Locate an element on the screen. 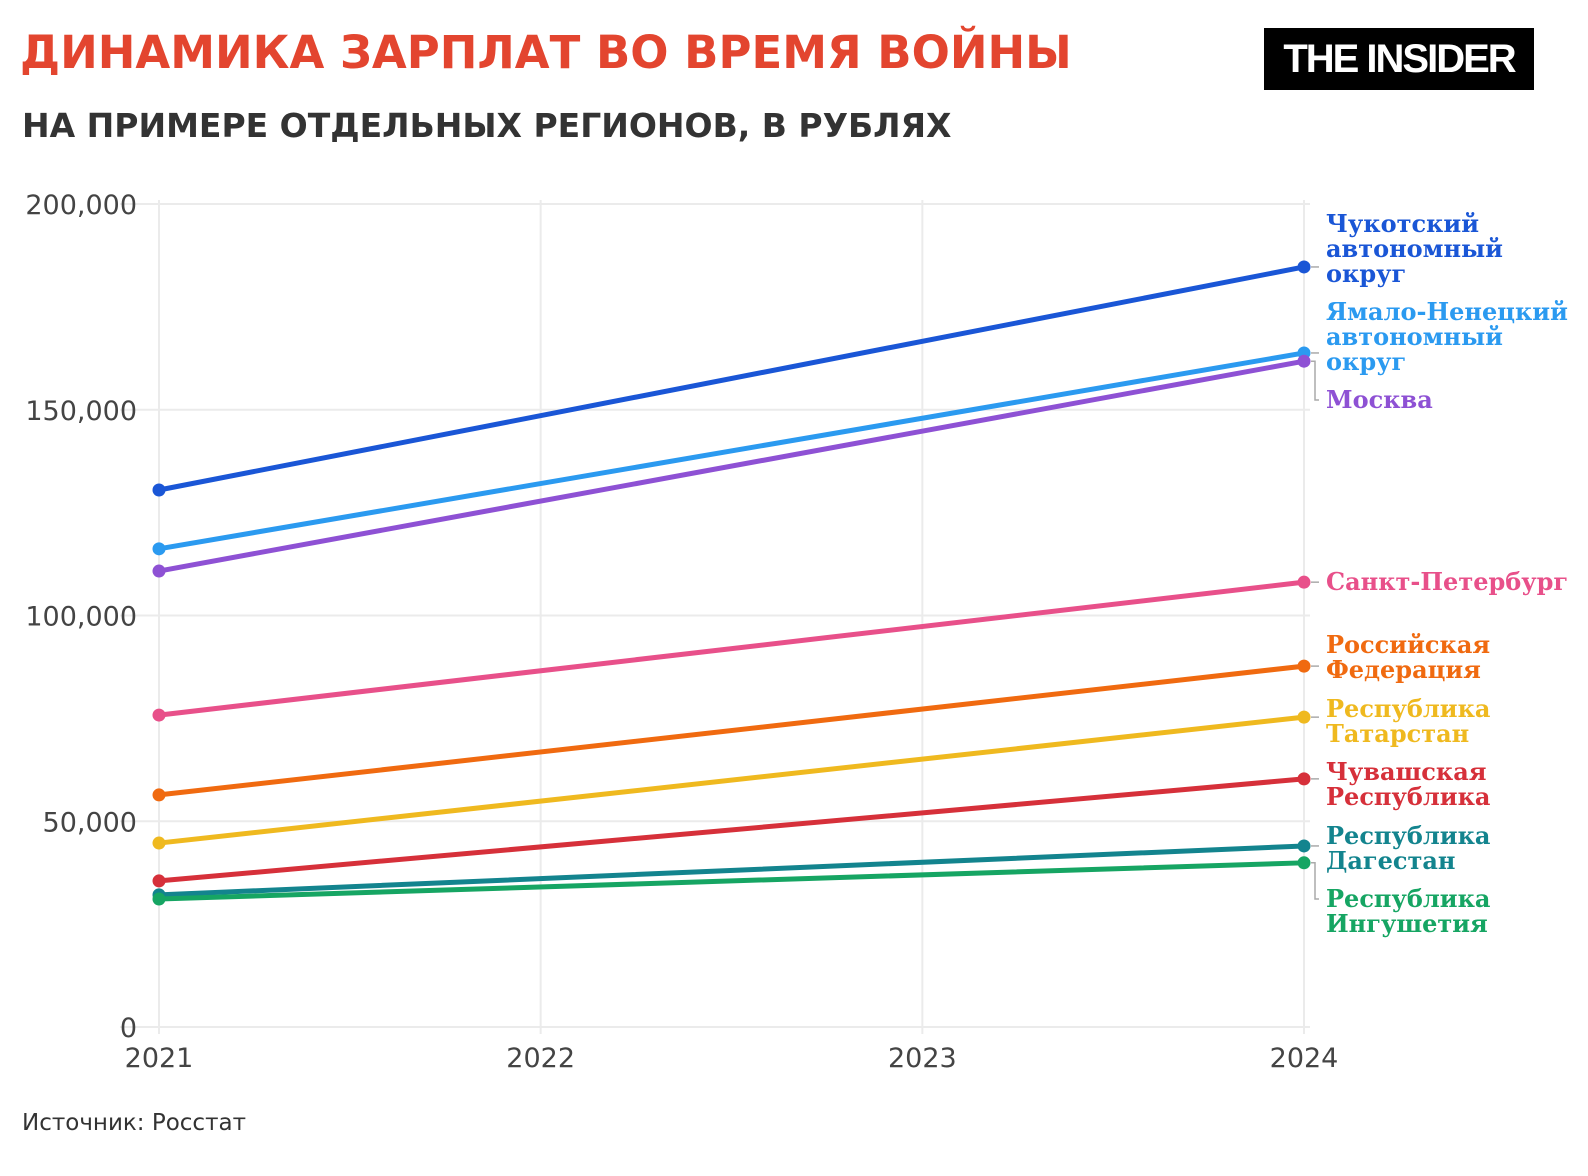 Image resolution: width=1588 pixels, height=1176 pixels. y-tick-label: 200,000 is located at coordinates (81, 205).